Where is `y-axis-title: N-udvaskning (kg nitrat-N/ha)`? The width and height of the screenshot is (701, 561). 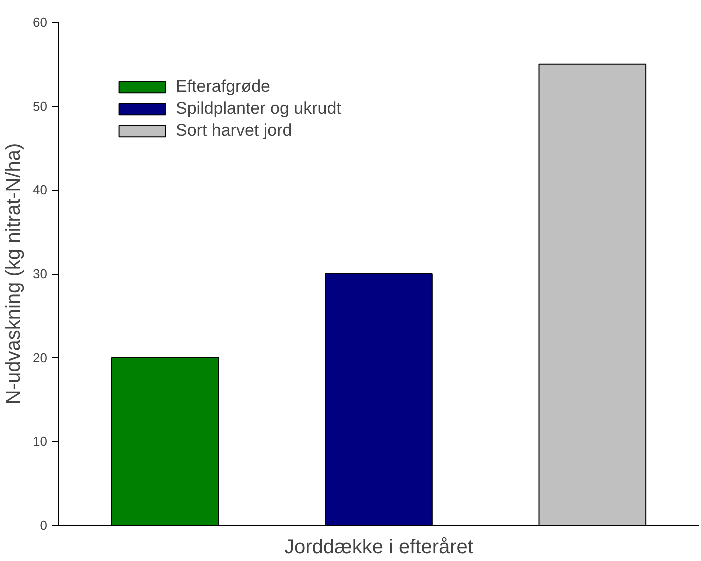
y-axis-title: N-udvaskning (kg nitrat-N/ha) is located at coordinates (14, 274).